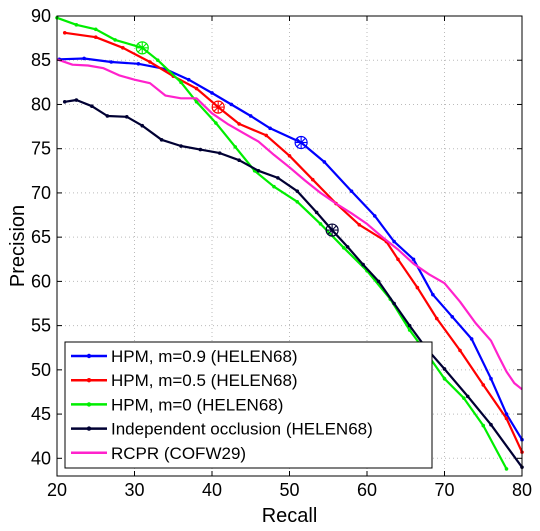  What do you see at coordinates (204, 356) in the screenshot?
I see `legend-label: HPM, m=0.9 (HELEN68)` at bounding box center [204, 356].